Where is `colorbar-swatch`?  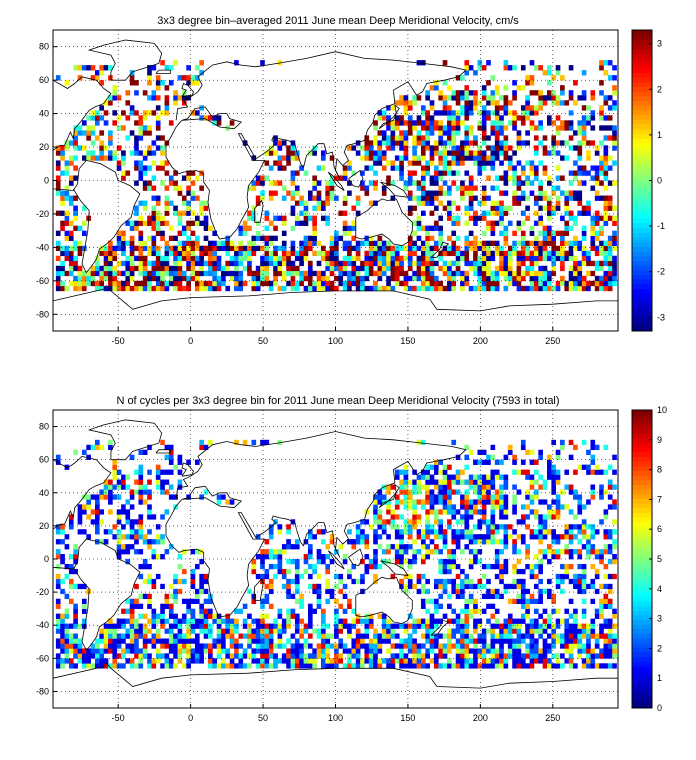 colorbar-swatch is located at coordinates (642, 70).